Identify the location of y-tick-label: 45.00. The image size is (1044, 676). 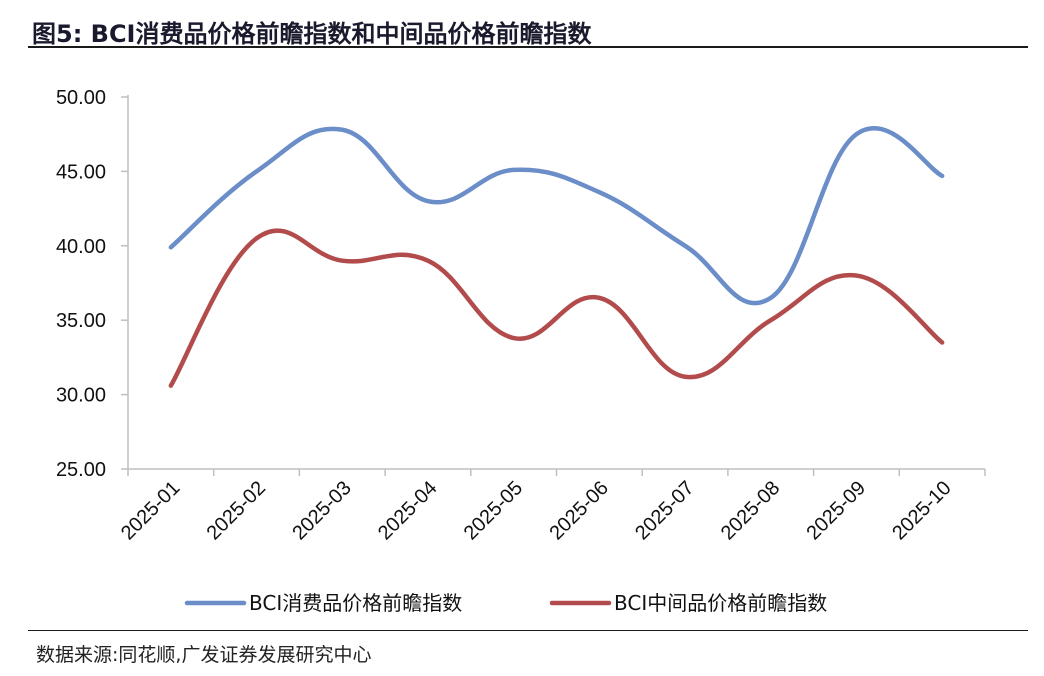
(81, 172).